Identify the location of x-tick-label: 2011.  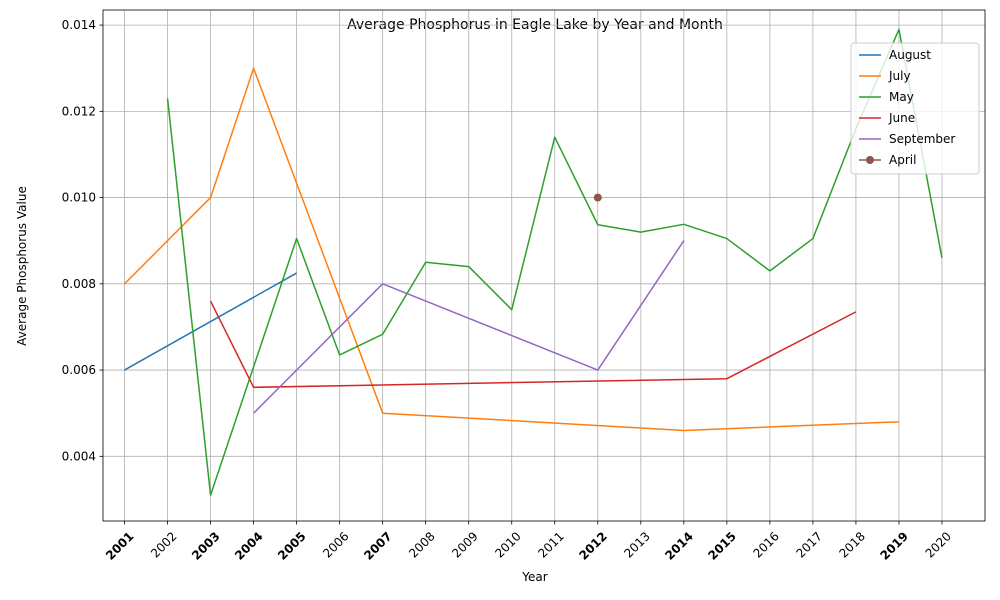
(550, 544).